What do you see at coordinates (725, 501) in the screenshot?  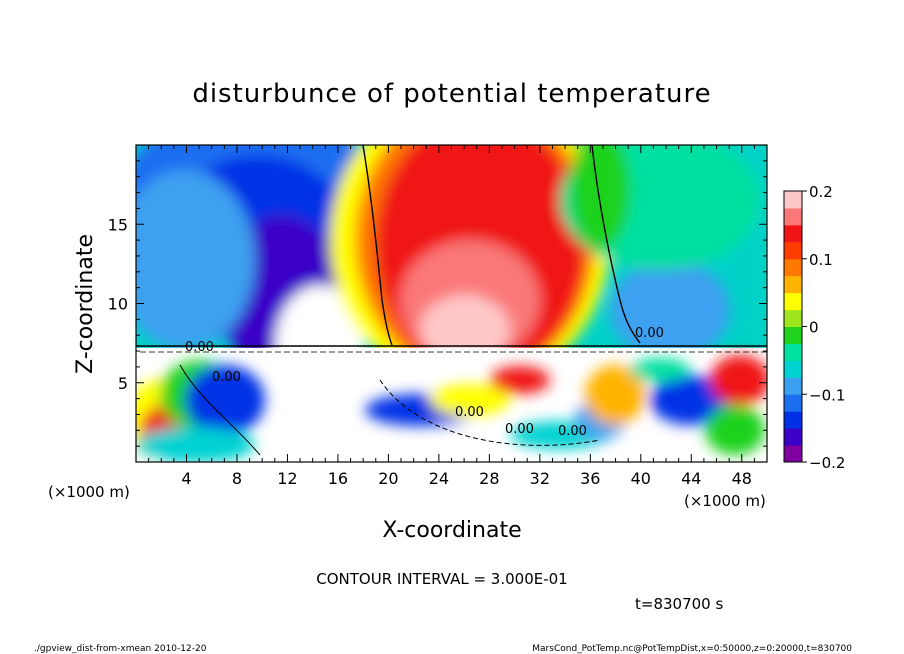 I see `x-unit-right: (×1000 m)` at bounding box center [725, 501].